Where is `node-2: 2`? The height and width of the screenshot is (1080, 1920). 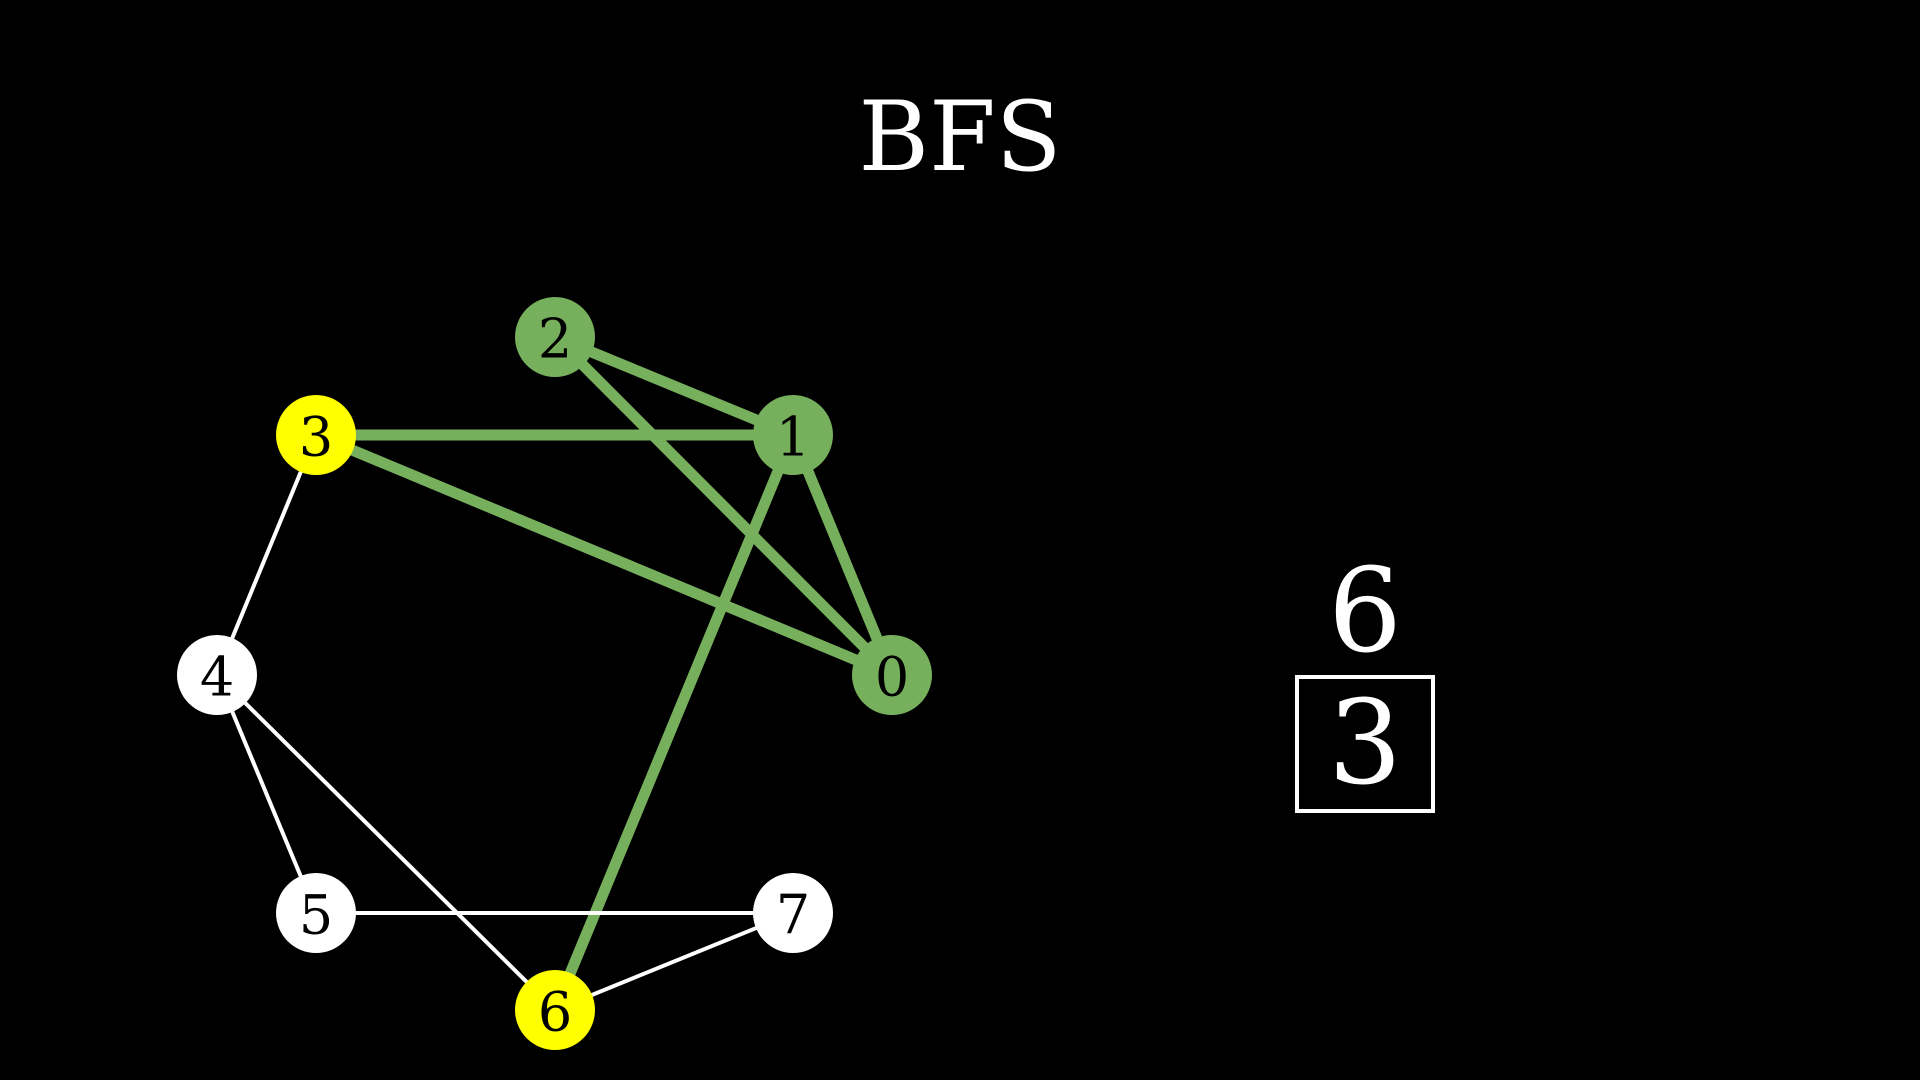
node-2: 2 is located at coordinates (555, 337).